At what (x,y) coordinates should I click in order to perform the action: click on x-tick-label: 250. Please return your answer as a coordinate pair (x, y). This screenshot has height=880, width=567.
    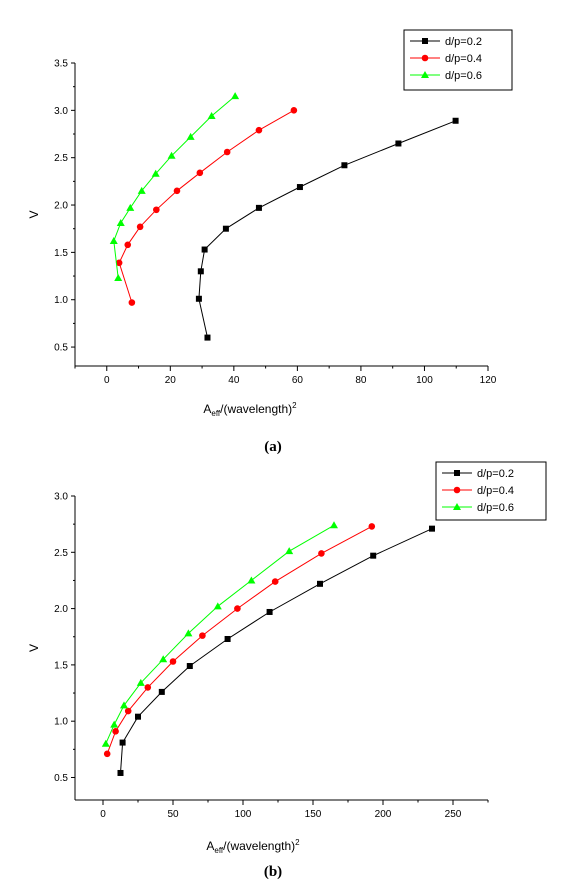
    Looking at the image, I should click on (453, 814).